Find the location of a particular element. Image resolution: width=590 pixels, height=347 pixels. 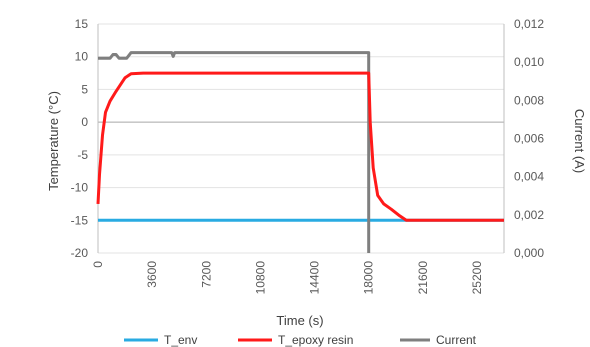

legend: T_env T_epoxy resin Current is located at coordinates (300, 340).